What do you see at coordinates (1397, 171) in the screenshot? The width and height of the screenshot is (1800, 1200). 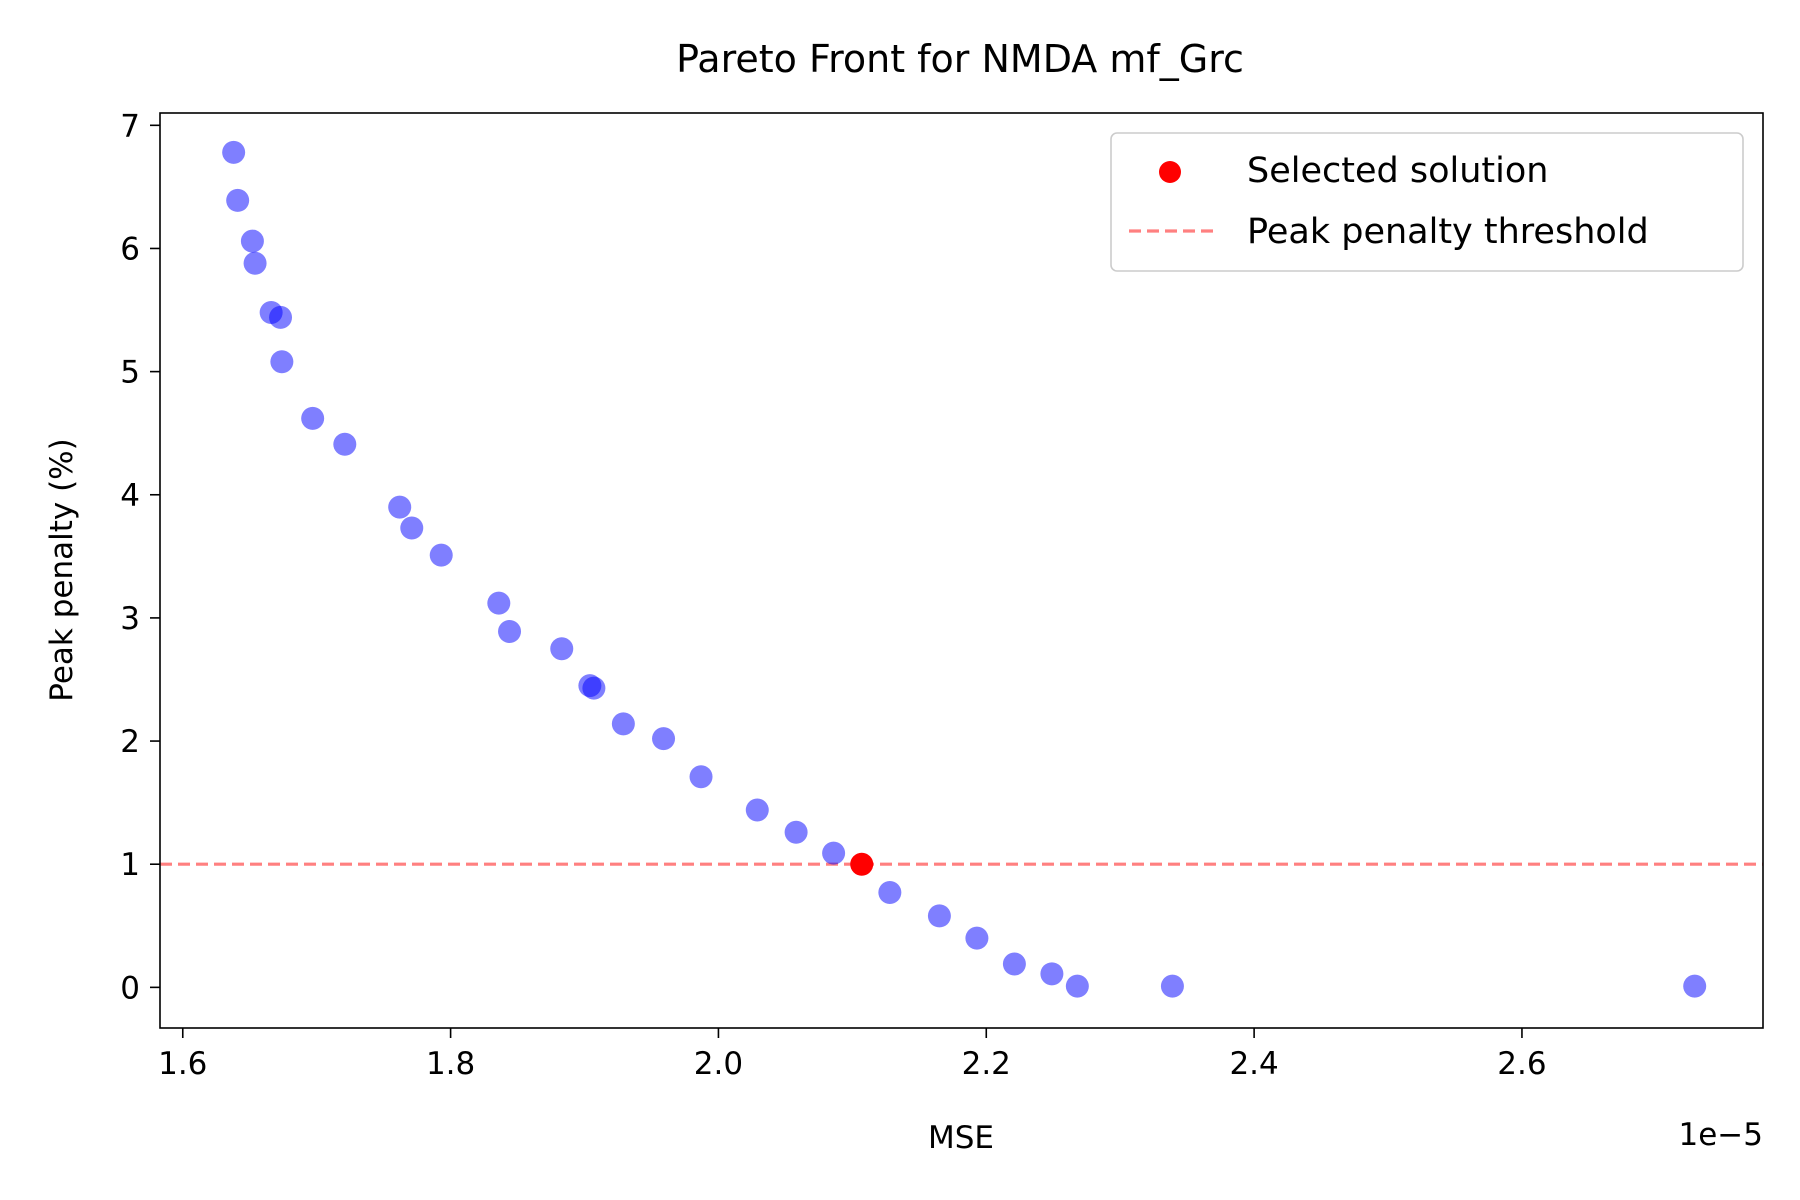 I see `legend-selected-label: Selected solution` at bounding box center [1397, 171].